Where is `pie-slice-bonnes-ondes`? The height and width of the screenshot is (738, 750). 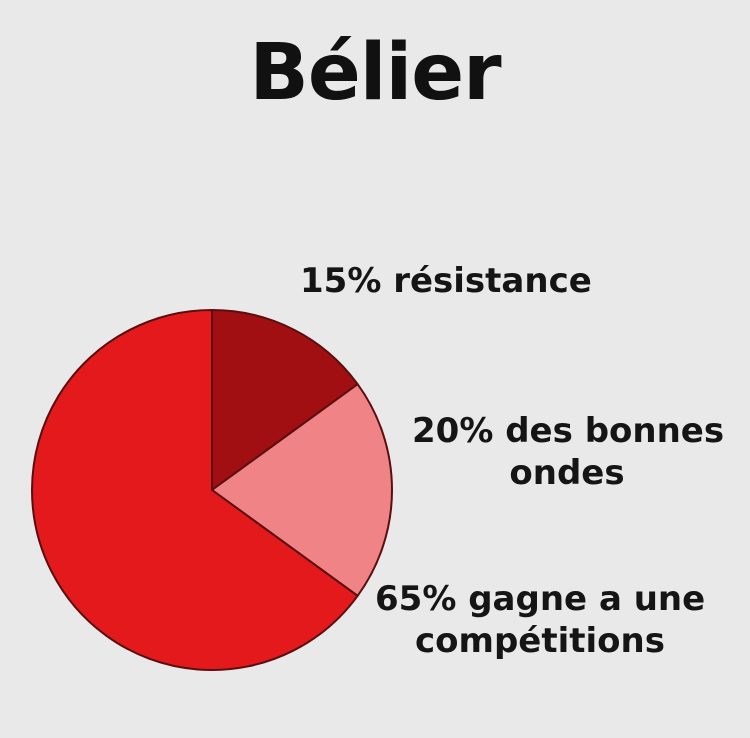 pie-slice-bonnes-ondes is located at coordinates (302, 490).